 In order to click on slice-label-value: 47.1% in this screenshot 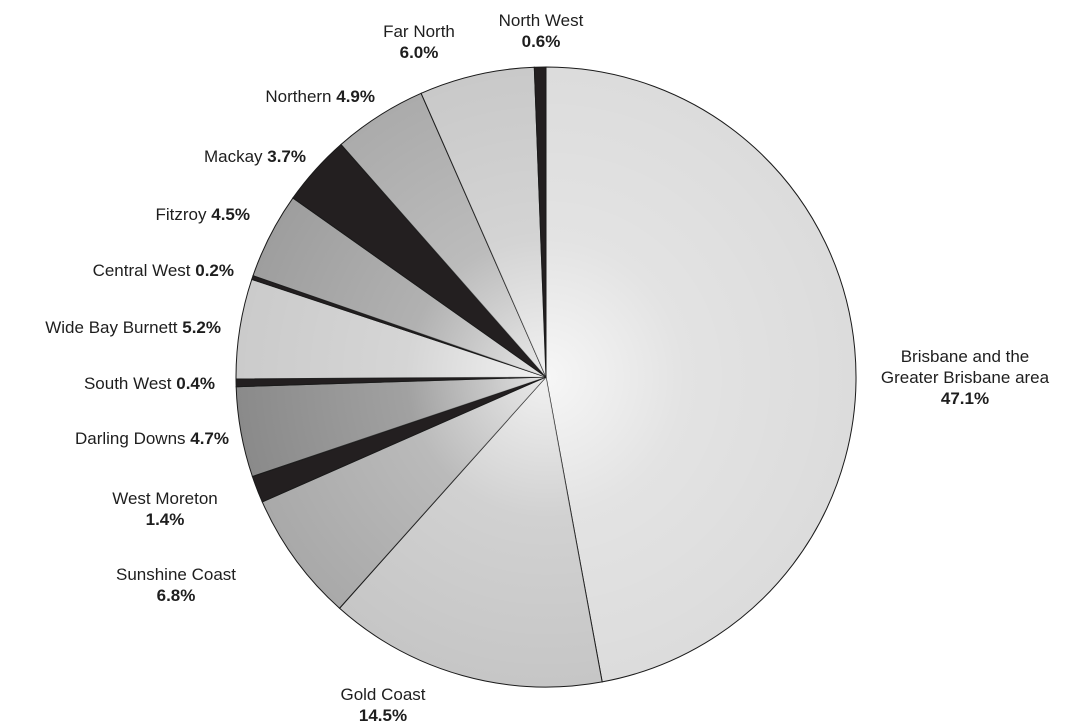, I will do `click(965, 398)`.